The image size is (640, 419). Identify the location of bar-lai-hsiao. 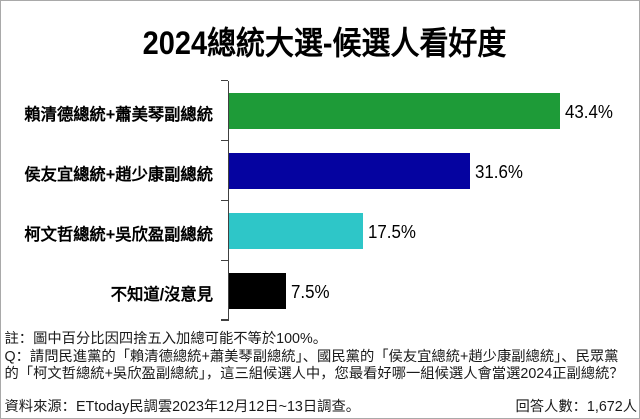
(395, 110).